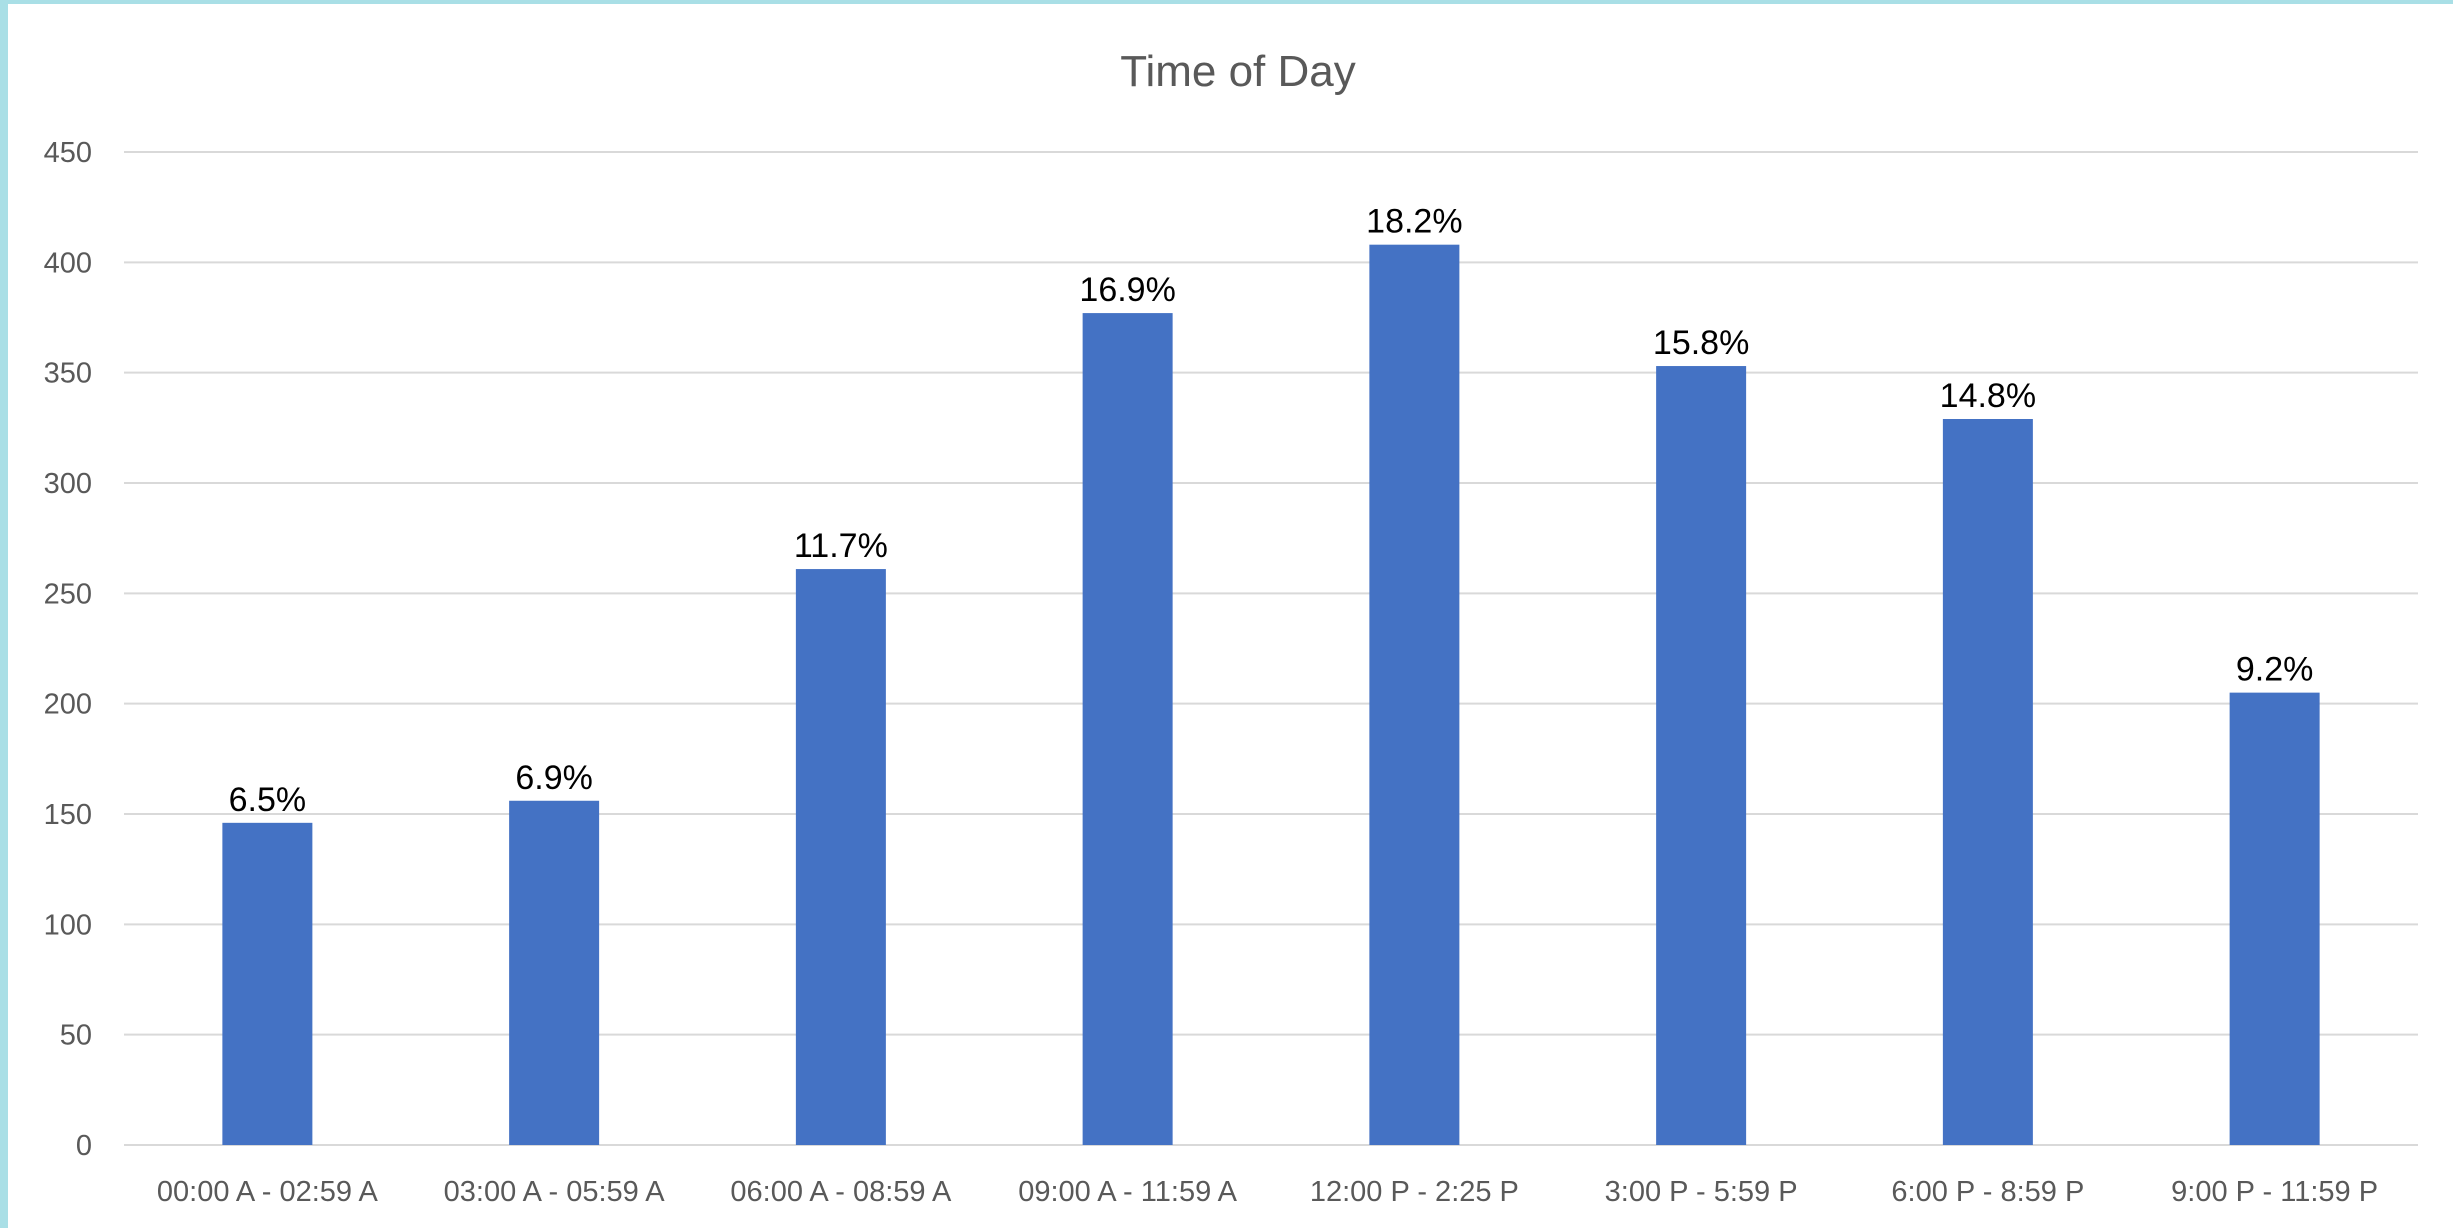 Image resolution: width=2453 pixels, height=1232 pixels. I want to click on data-label: 16.9%, so click(1127, 290).